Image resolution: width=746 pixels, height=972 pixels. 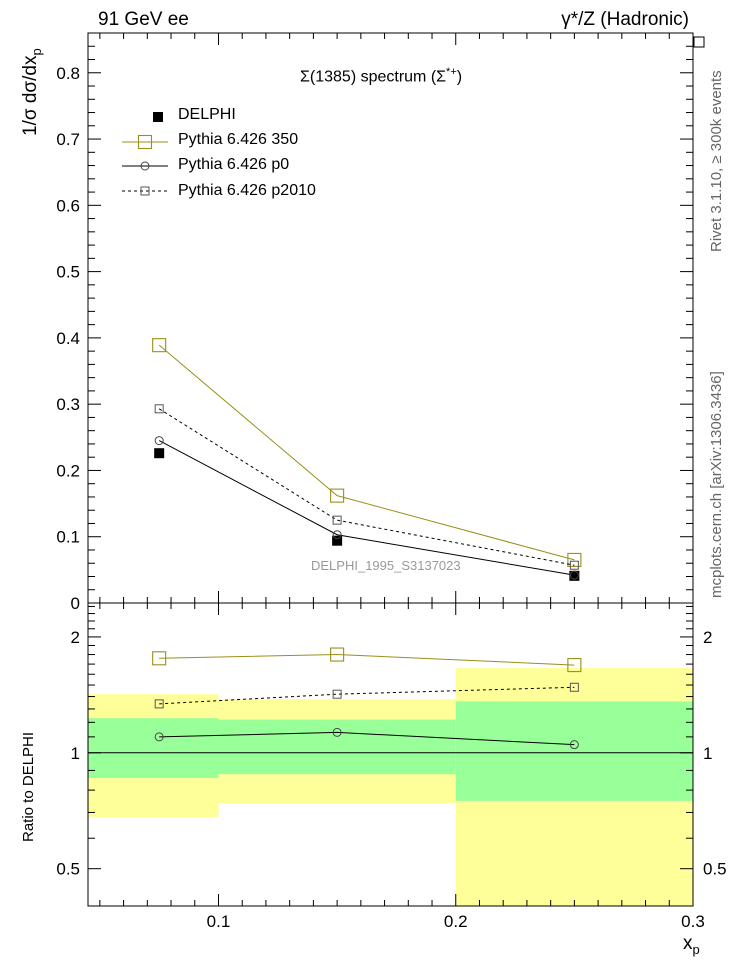 What do you see at coordinates (68, 404) in the screenshot?
I see `top-y-tick-label-3: 0.3` at bounding box center [68, 404].